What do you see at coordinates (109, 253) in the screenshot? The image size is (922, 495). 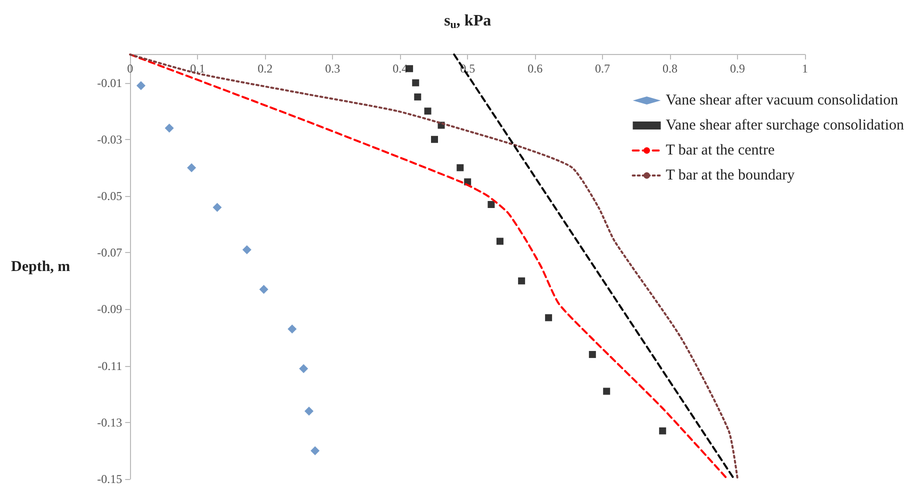 I see `y-tick-label: -0.07` at bounding box center [109, 253].